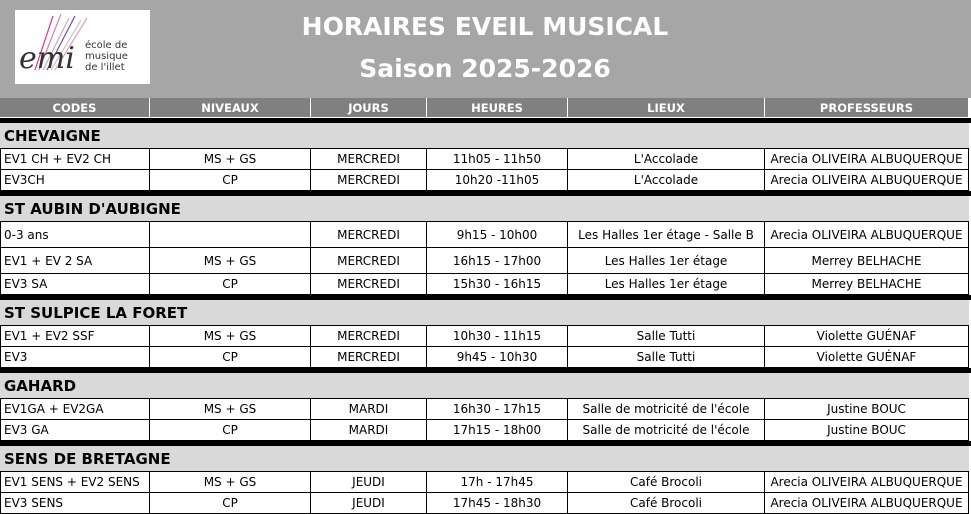  What do you see at coordinates (497, 357) in the screenshot?
I see `table-cell: 9h45 - 10h30` at bounding box center [497, 357].